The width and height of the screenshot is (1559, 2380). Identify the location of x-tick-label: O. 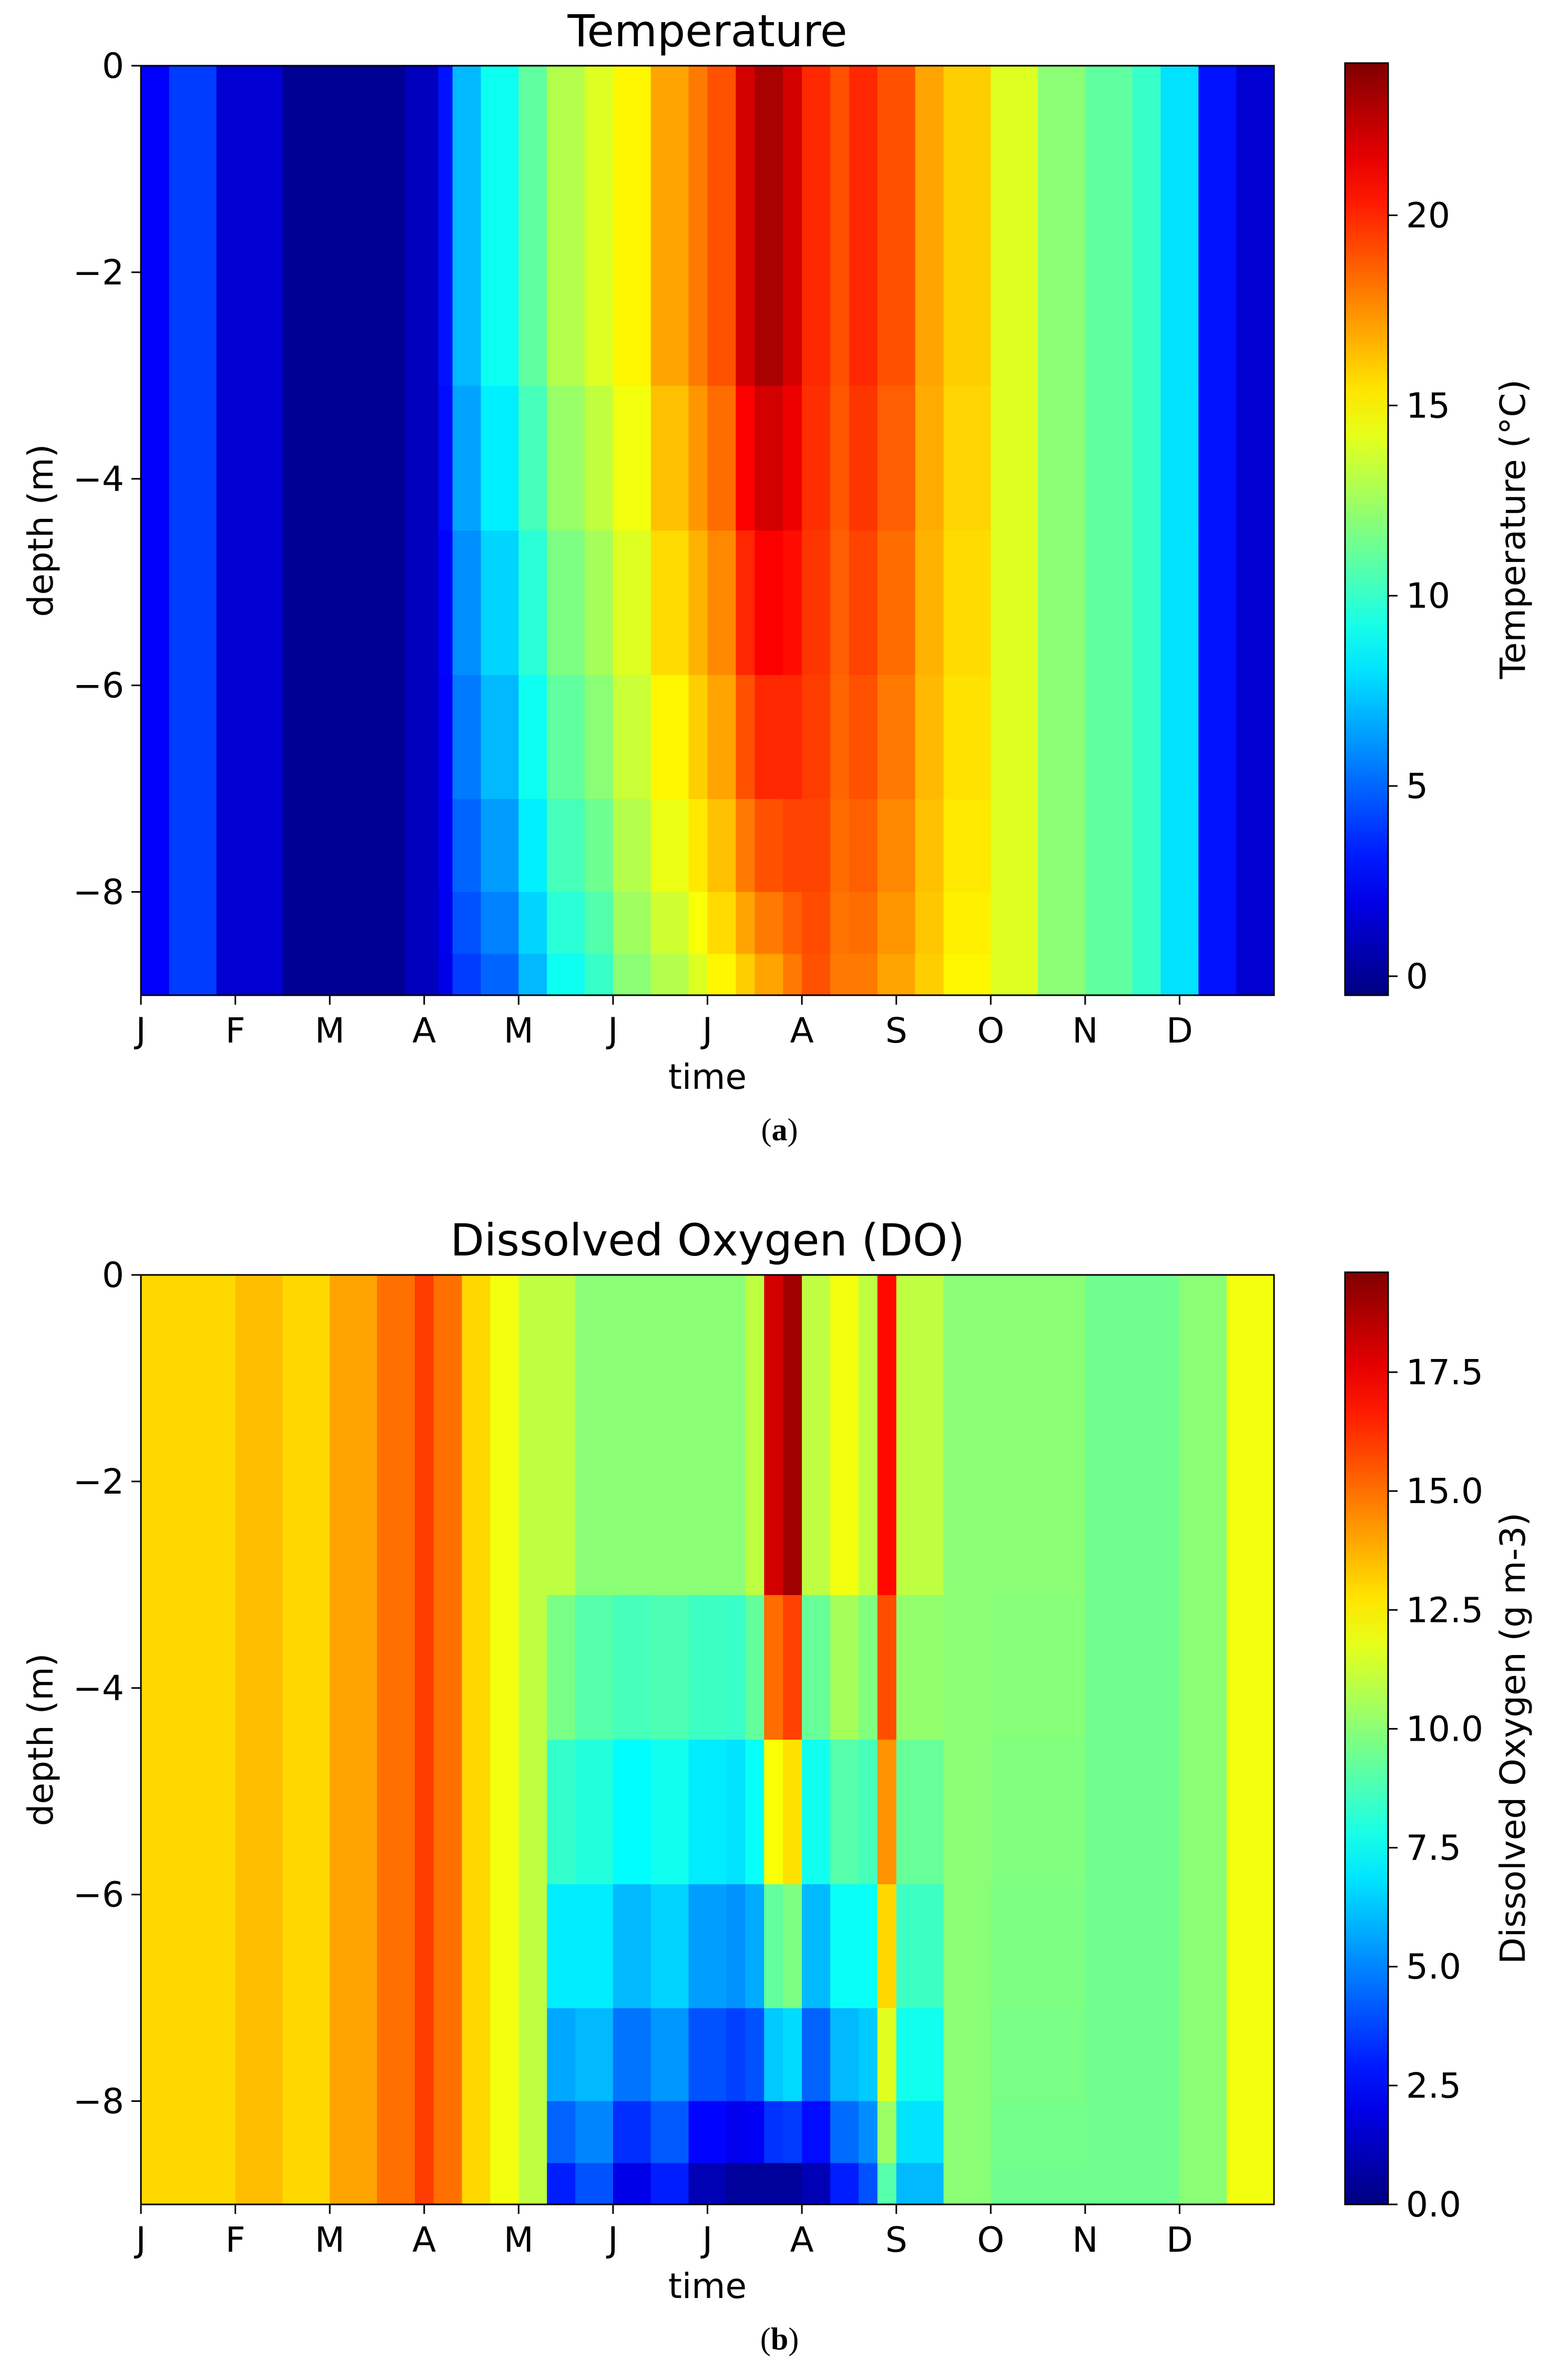
(990, 2240).